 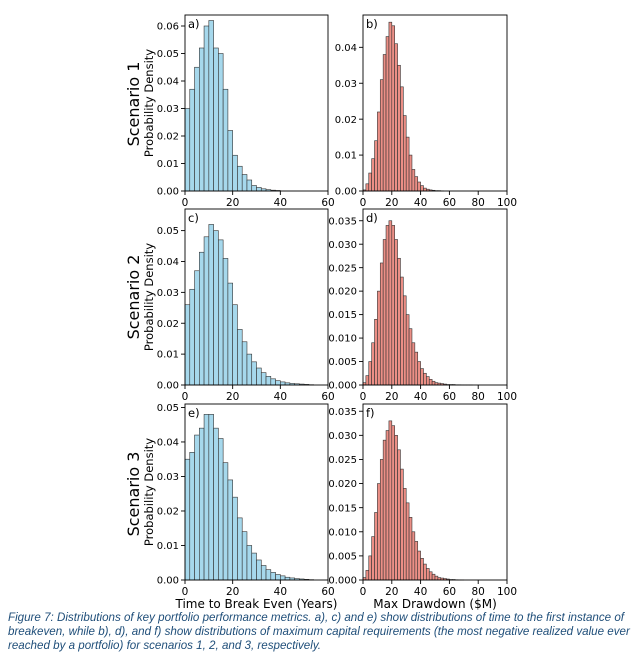 What do you see at coordinates (168, 27) in the screenshot?
I see `y-tick-label: 0.06` at bounding box center [168, 27].